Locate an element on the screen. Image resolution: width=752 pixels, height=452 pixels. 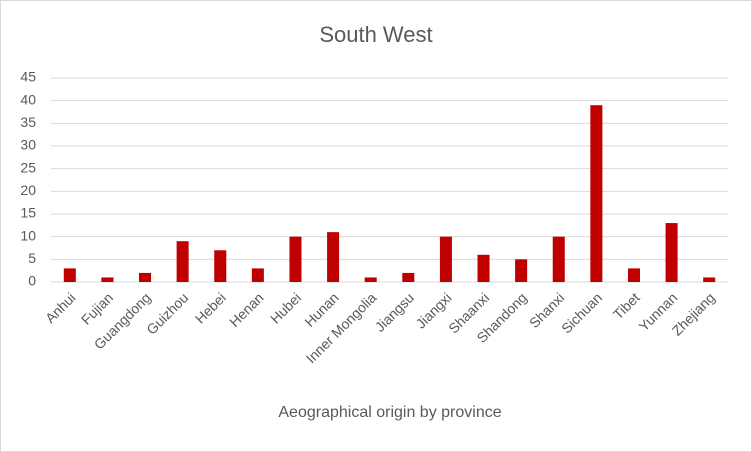
y-tick-label: 35 is located at coordinates (28, 122).